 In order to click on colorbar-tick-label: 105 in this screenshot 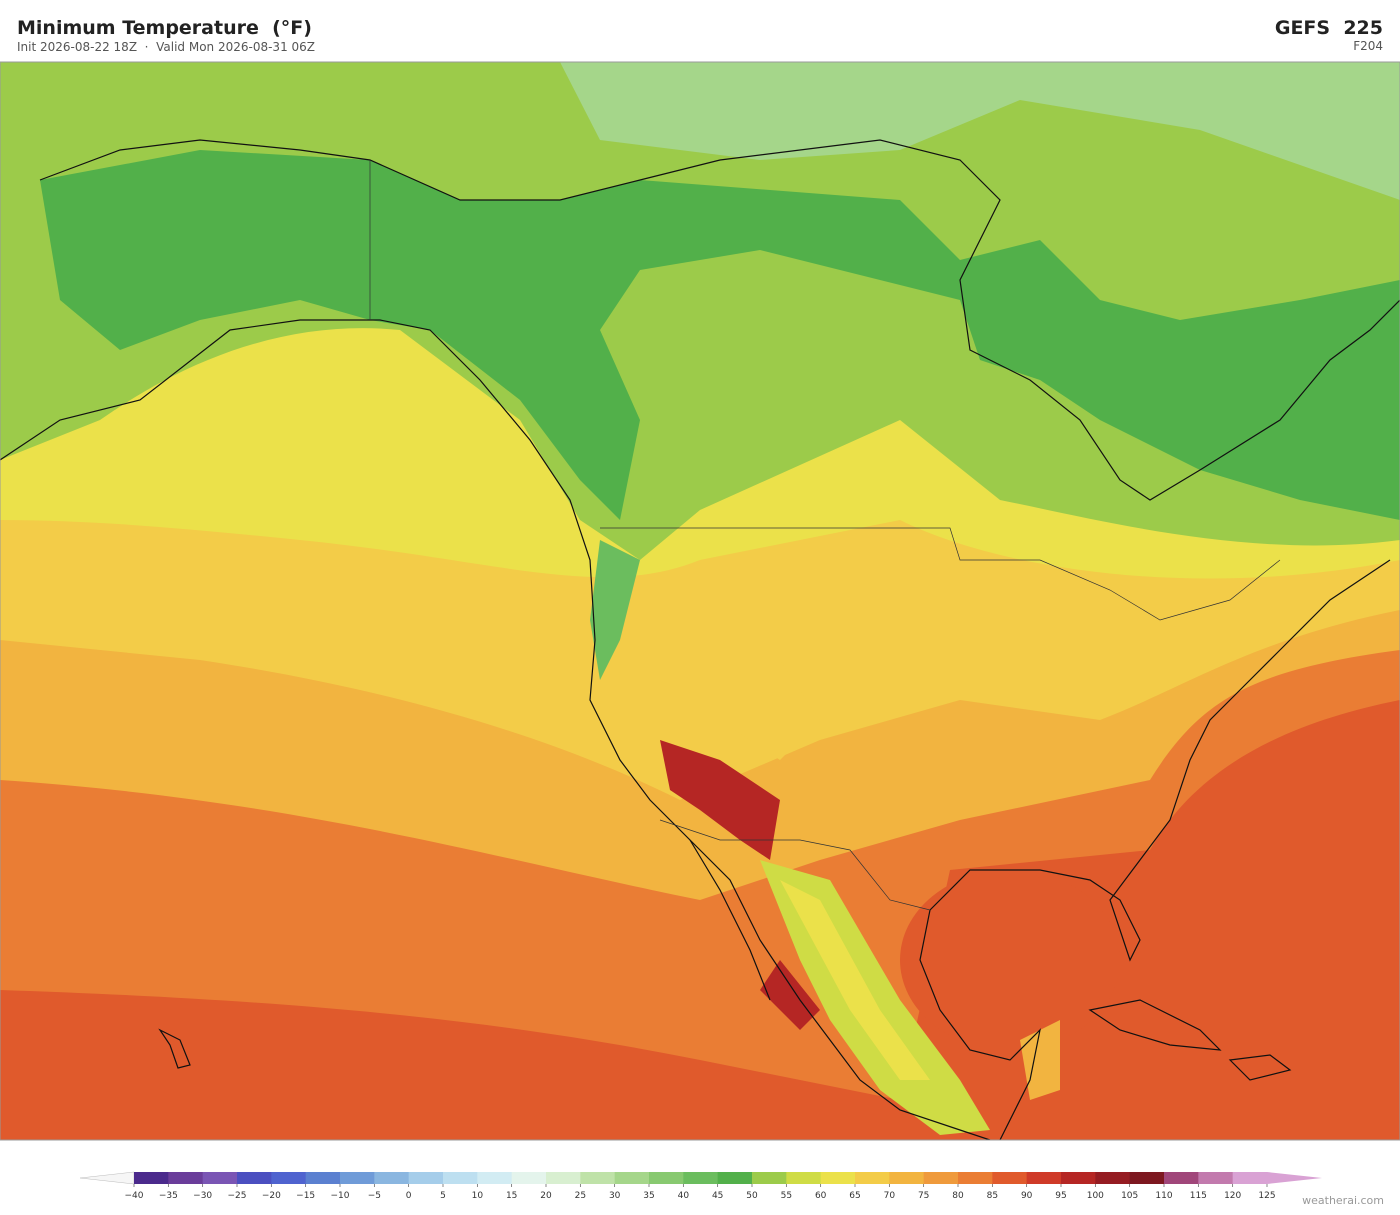, I will do `click(1129, 1196)`.